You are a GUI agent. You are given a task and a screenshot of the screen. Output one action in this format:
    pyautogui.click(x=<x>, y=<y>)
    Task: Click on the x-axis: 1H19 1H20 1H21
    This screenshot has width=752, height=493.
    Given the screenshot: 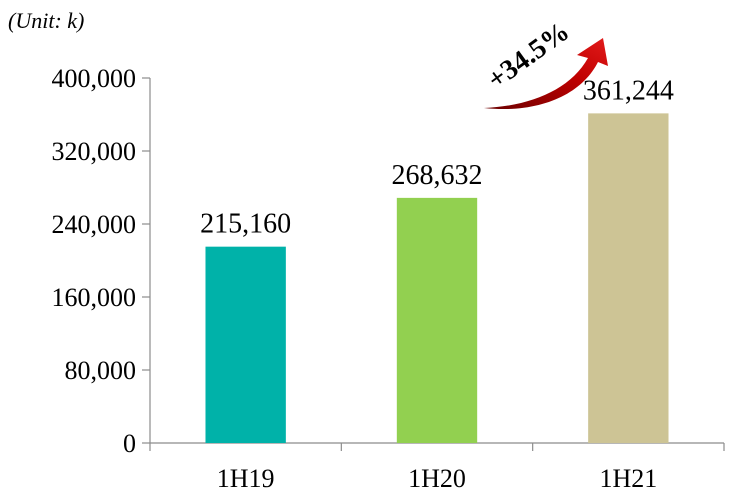 What is the action you would take?
    pyautogui.click(x=437, y=467)
    